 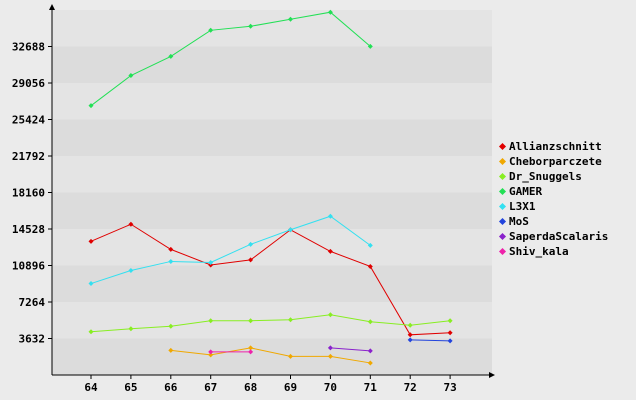 What do you see at coordinates (522, 206) in the screenshot?
I see `legend-label: L3X1` at bounding box center [522, 206].